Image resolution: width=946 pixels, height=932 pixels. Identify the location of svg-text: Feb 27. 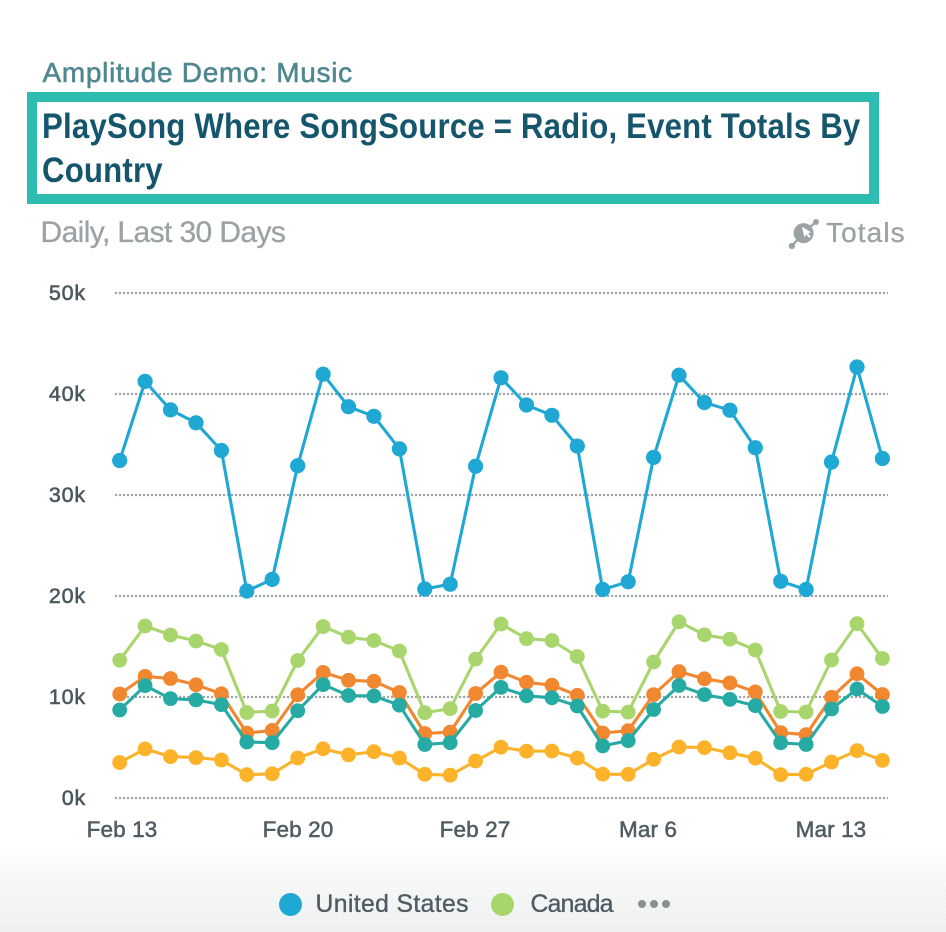
(475, 829).